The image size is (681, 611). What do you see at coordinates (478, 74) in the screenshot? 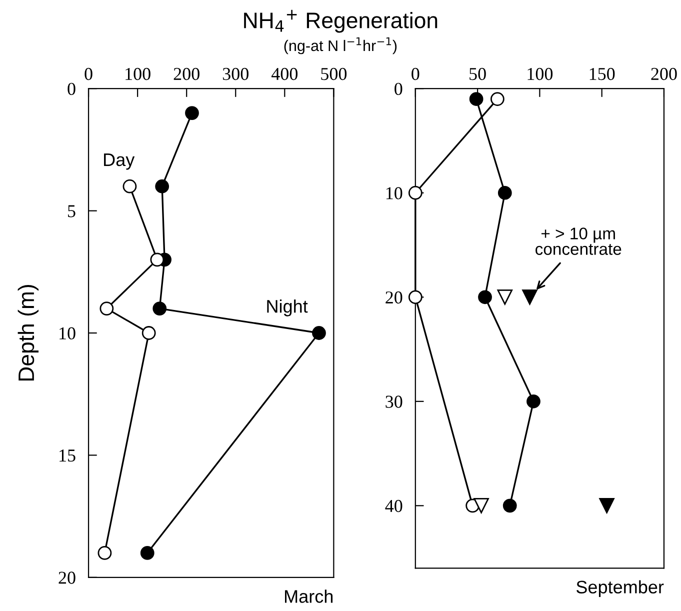
I see `x-tick-label: 50` at bounding box center [478, 74].